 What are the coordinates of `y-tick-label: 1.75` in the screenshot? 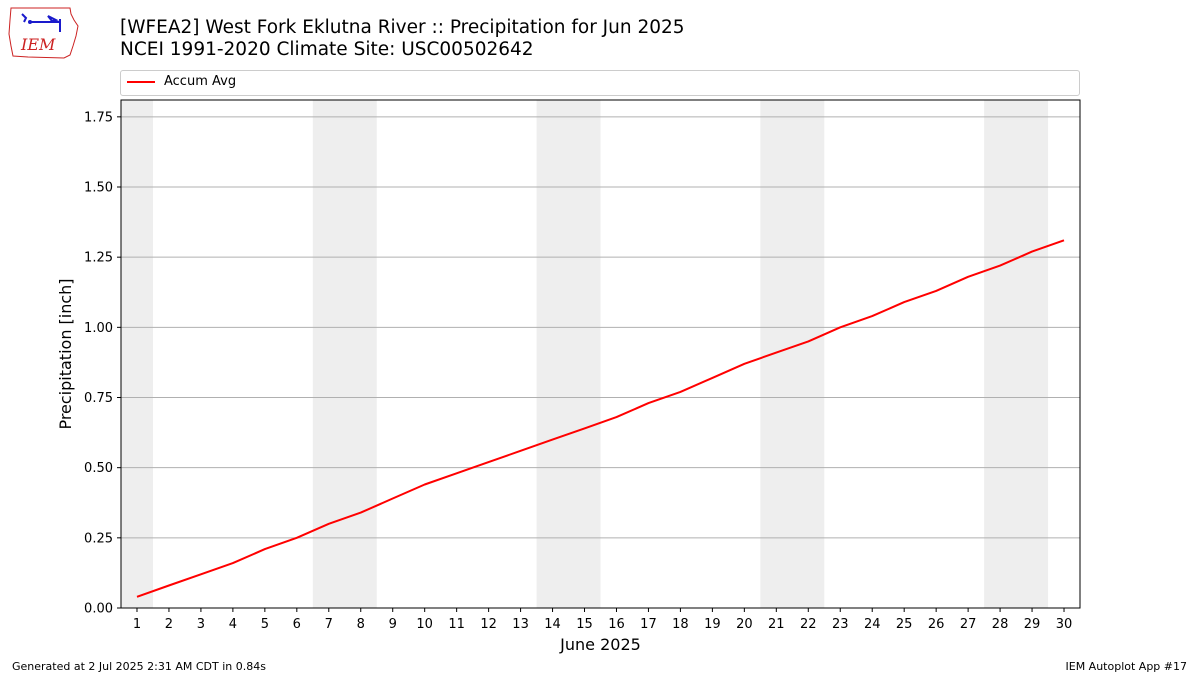 It's located at (98, 117).